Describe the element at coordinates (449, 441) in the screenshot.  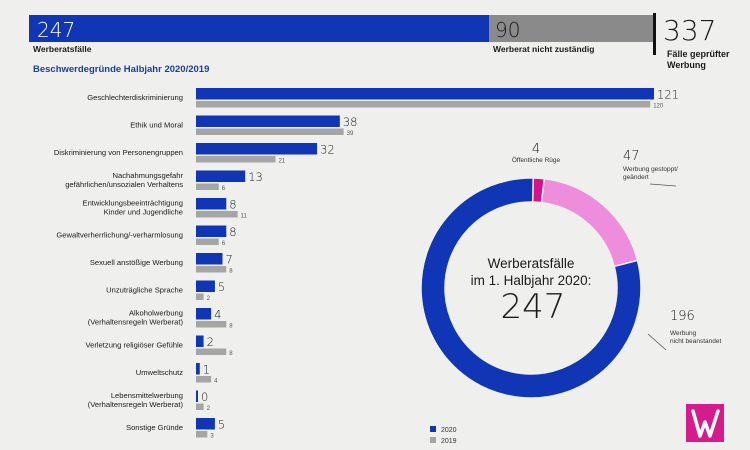
I see `legend-label: 2019` at that location.